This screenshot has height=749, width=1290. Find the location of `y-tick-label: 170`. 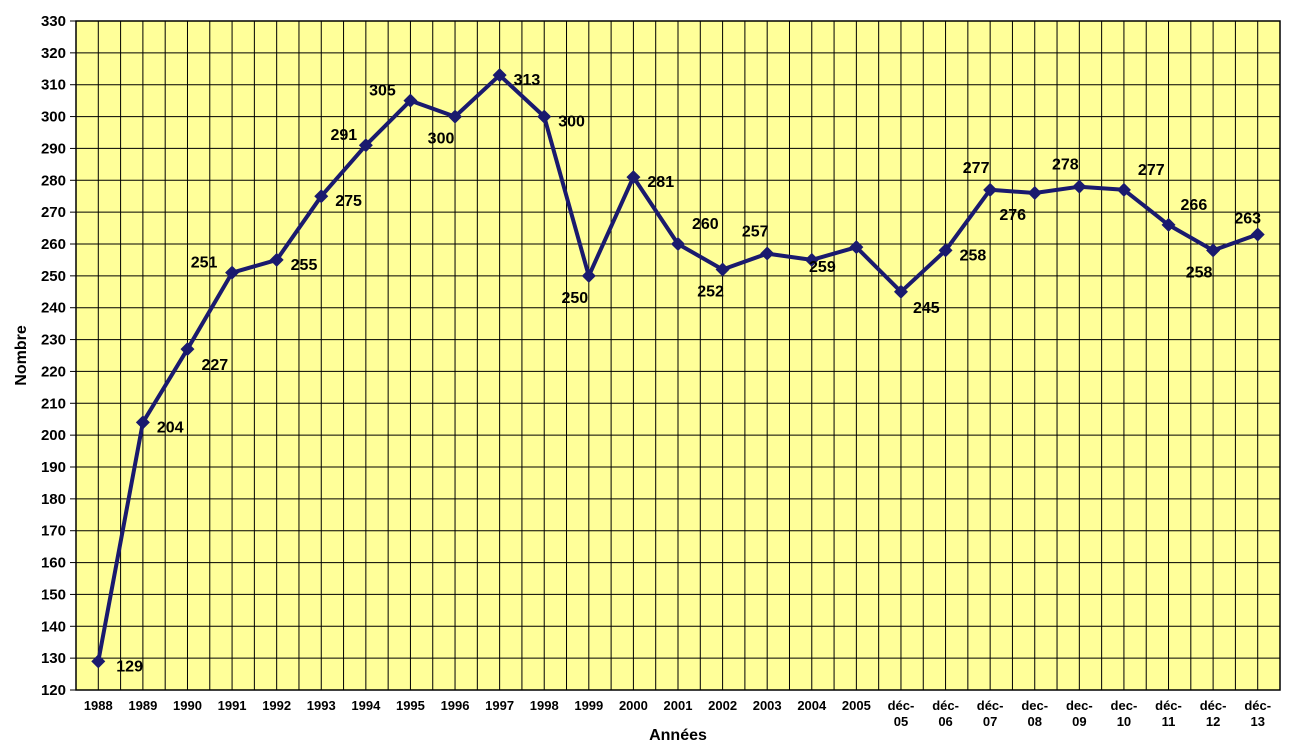

y-tick-label: 170 is located at coordinates (53, 531).